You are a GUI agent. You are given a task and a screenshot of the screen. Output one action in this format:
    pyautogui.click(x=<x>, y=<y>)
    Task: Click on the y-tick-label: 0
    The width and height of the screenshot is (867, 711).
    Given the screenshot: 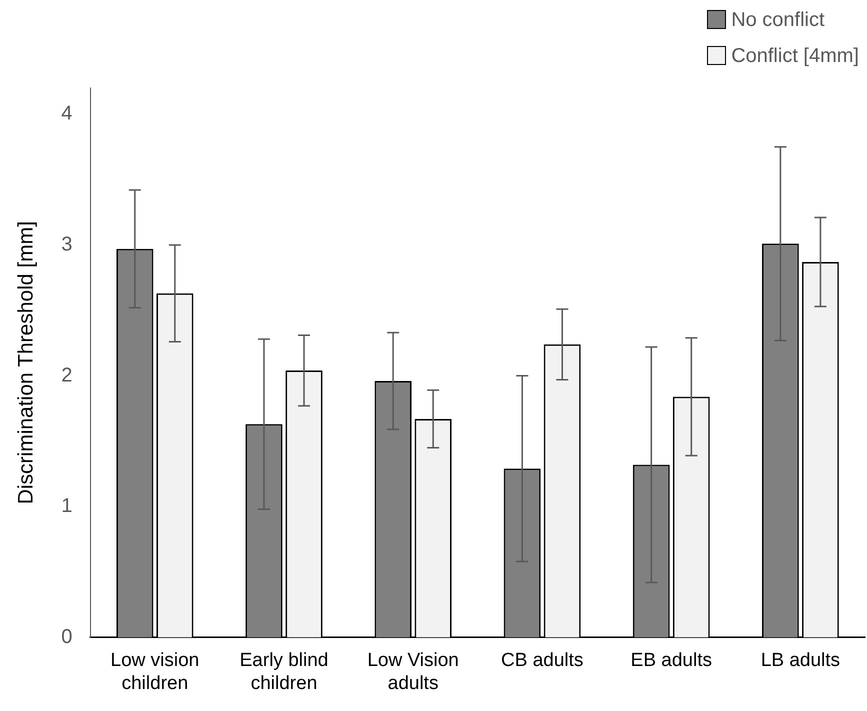 What is the action you would take?
    pyautogui.click(x=66, y=637)
    